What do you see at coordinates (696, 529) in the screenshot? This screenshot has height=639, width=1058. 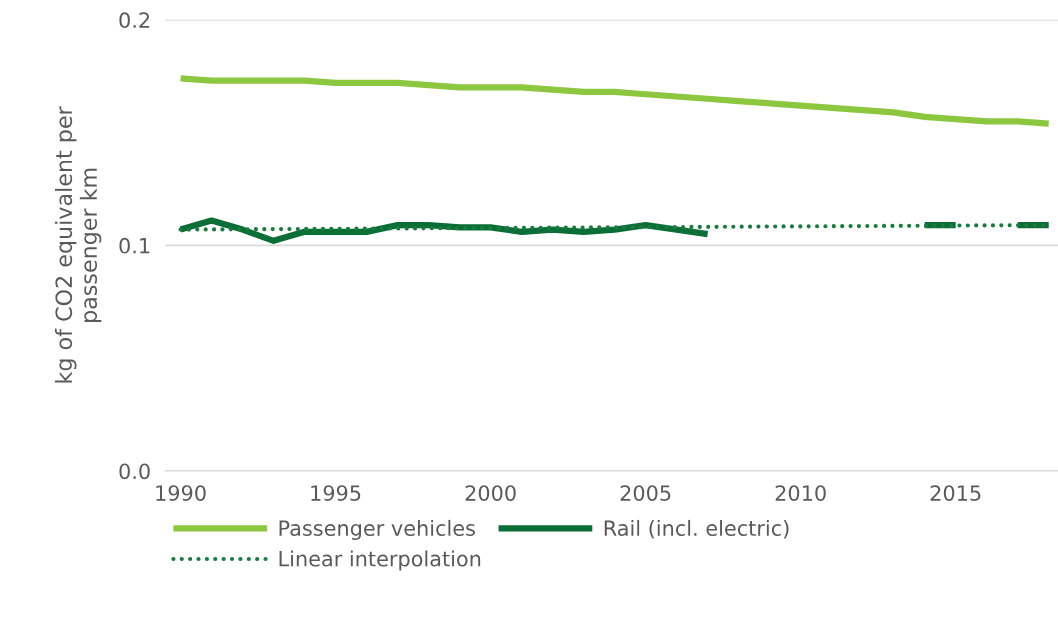 I see `legend-label: Rail (incl. electric)` at bounding box center [696, 529].